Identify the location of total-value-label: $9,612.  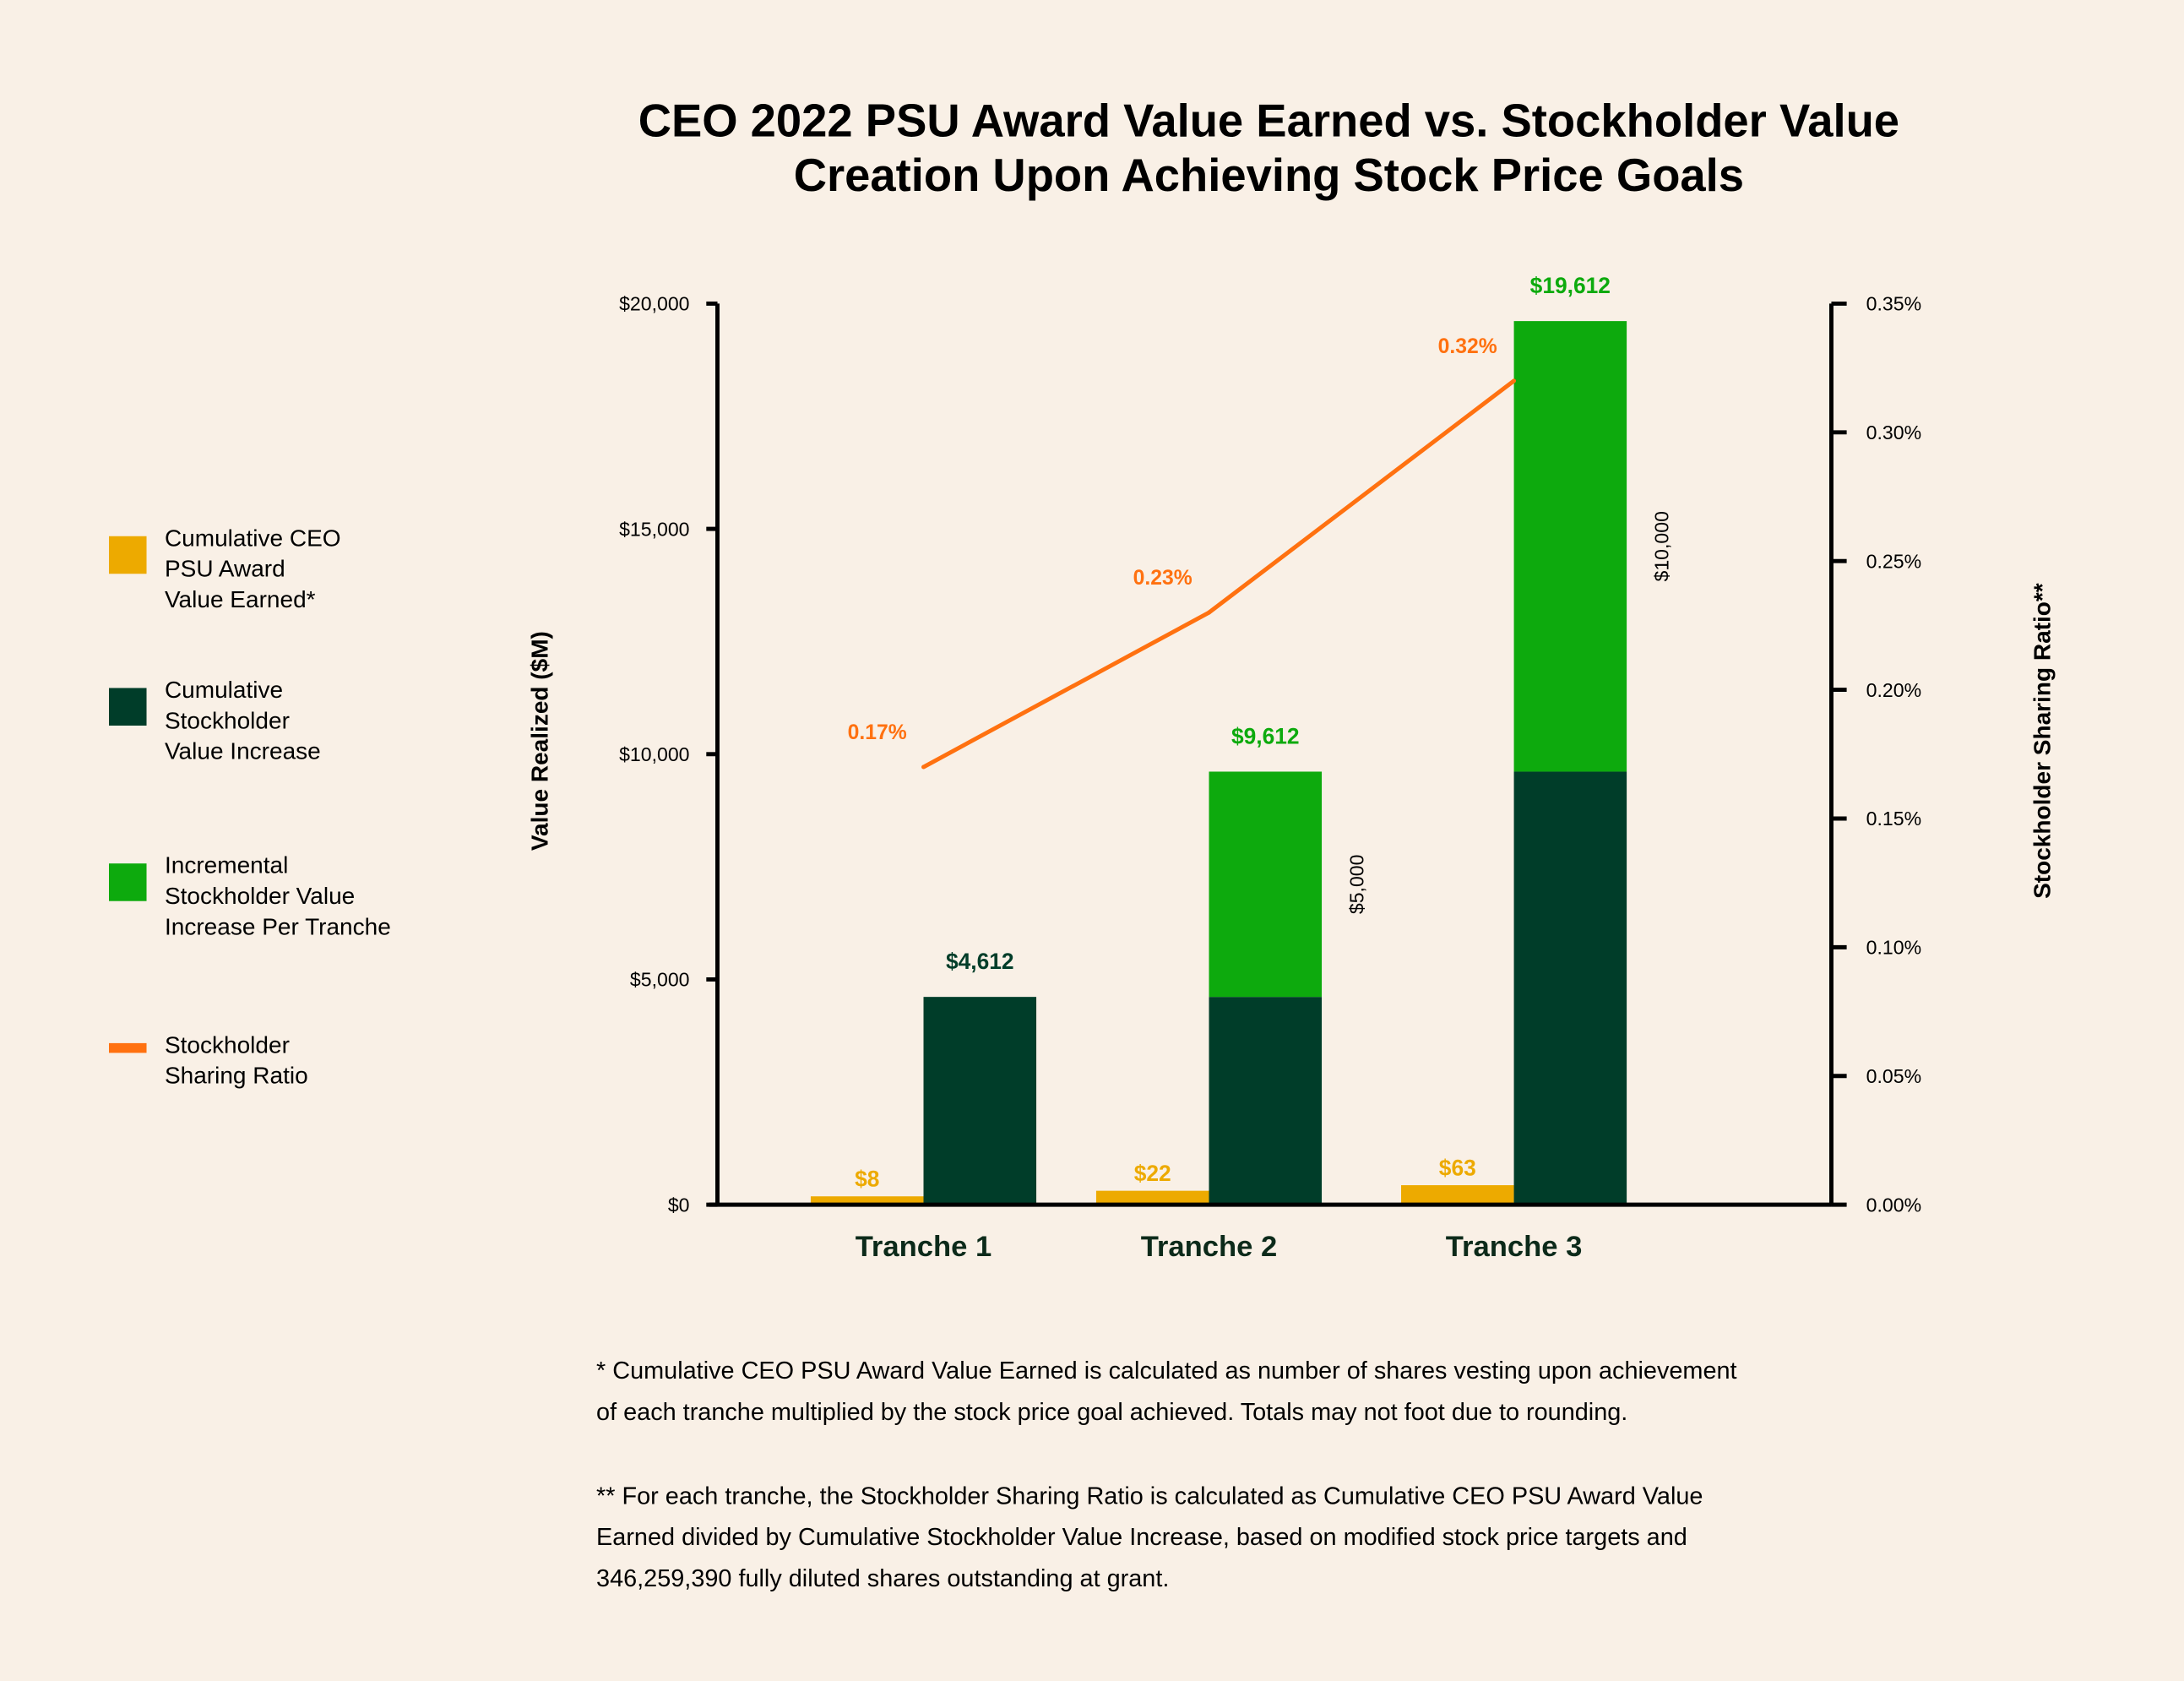
(1265, 735).